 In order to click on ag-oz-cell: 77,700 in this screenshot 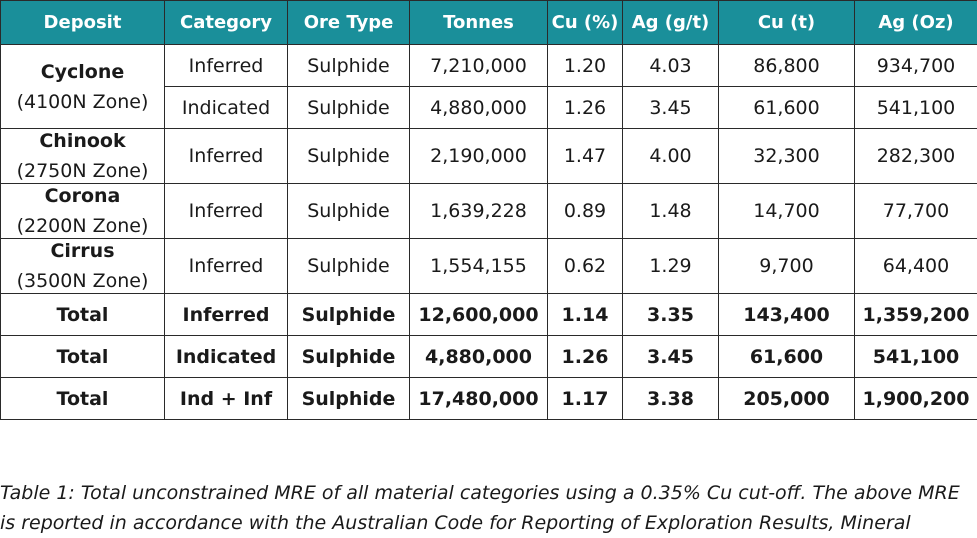, I will do `click(915, 211)`.